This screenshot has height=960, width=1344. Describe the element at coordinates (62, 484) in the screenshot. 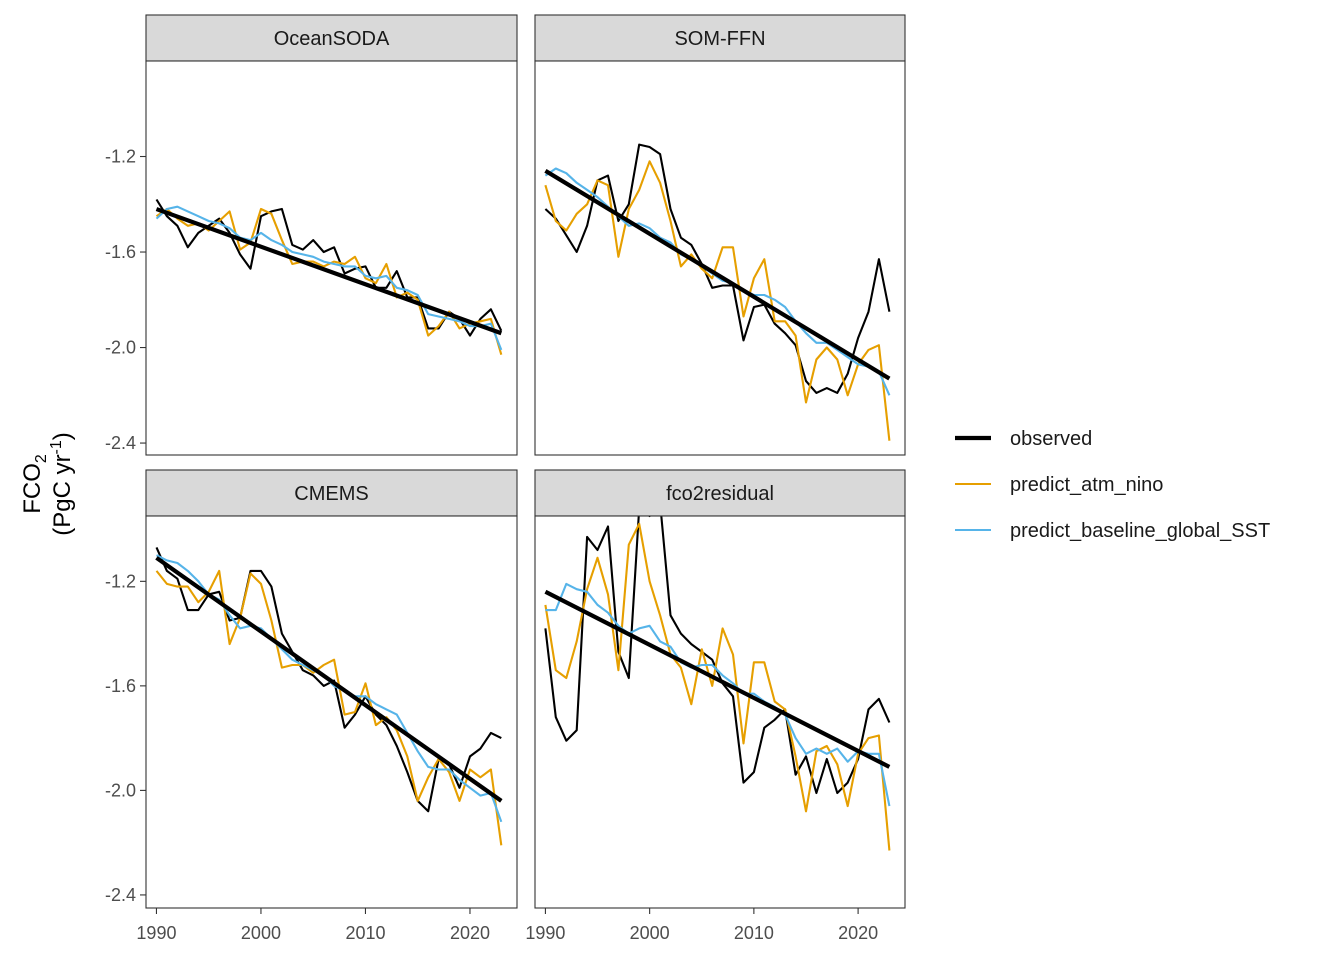

I see `y-axis-title-line2: (PgC yr-1)` at that location.